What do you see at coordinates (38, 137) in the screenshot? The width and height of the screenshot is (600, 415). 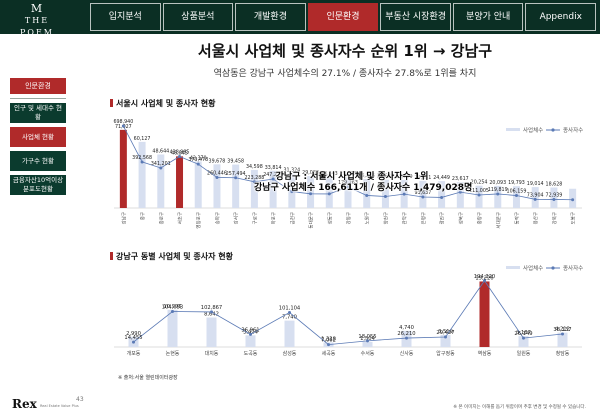 I see `sidebar-item-business: 사업체 현황` at bounding box center [38, 137].